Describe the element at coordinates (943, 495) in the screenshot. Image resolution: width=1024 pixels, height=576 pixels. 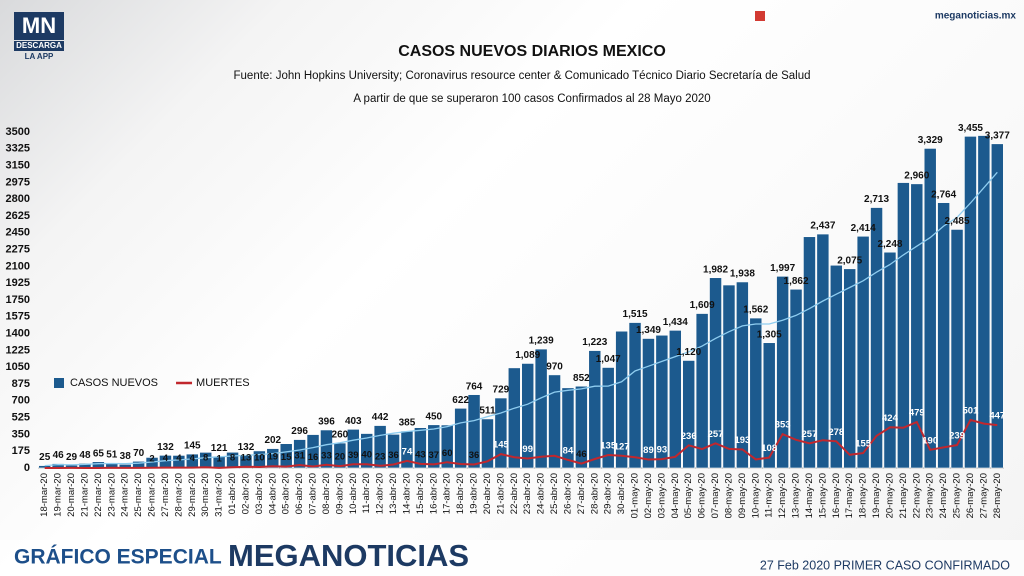
I see `x-tick-label: 24-may-20` at that location.